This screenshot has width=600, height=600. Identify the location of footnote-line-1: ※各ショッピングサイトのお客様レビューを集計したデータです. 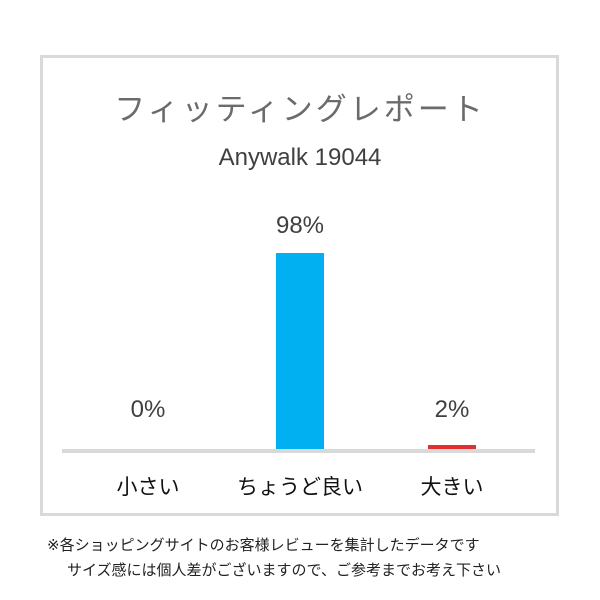
(263, 545).